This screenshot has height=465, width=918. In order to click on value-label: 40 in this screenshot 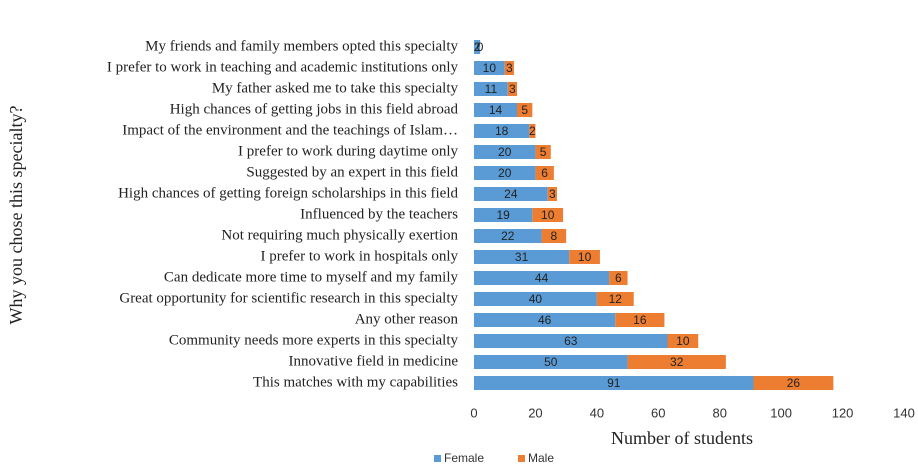, I will do `click(536, 299)`.